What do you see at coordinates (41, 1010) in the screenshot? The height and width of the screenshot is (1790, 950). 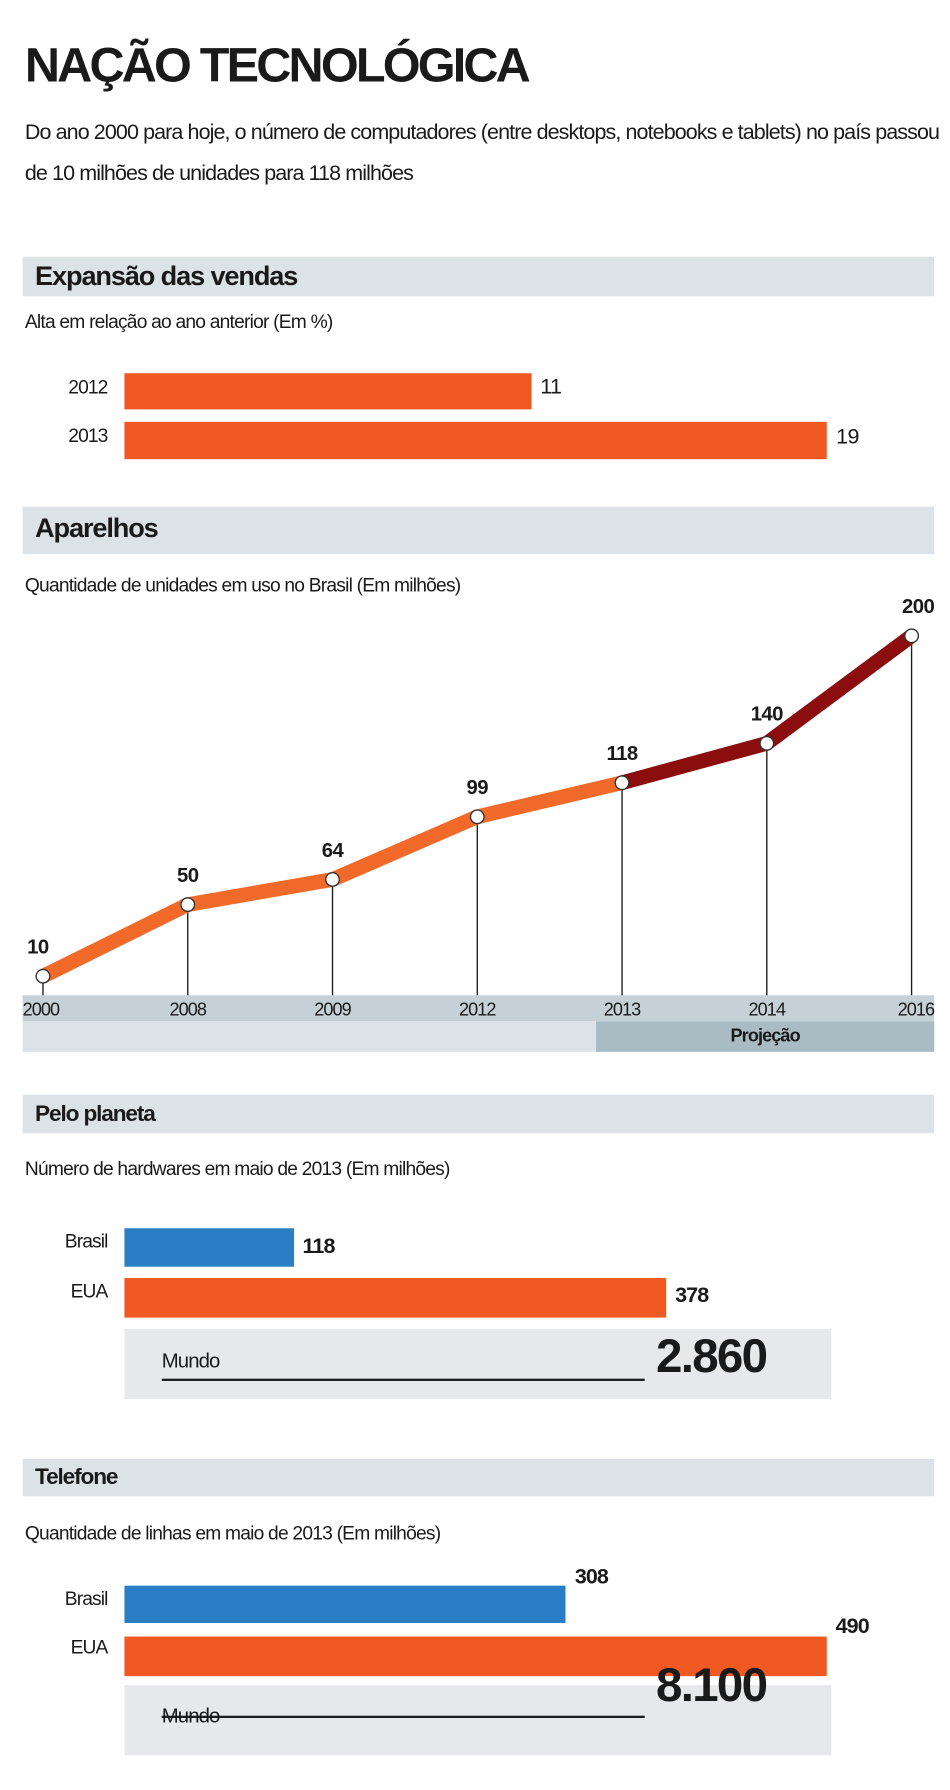 I see `x-tick-label-2000: 2000` at bounding box center [41, 1010].